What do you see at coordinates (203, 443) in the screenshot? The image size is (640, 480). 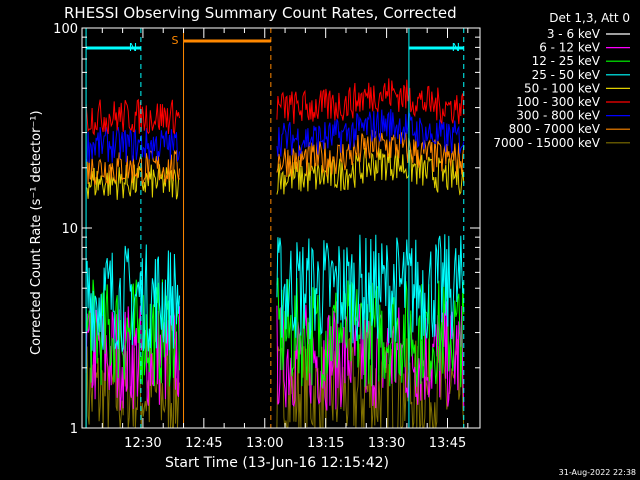 I see `x-tick-label: 12:45` at bounding box center [203, 443].